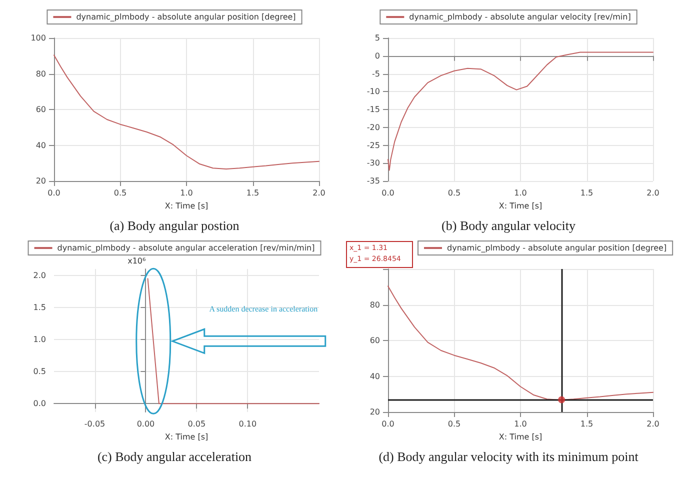 This screenshot has width=683, height=478. I want to click on annotation: A sudden decrease in acceleration, so click(263, 309).